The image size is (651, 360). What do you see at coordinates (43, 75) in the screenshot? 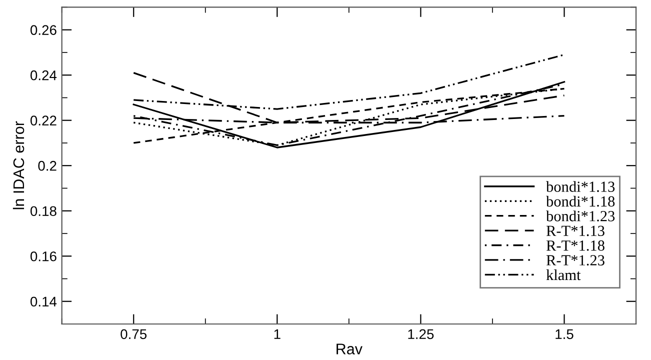
I see `y-tick-label: 0.24` at bounding box center [43, 75].